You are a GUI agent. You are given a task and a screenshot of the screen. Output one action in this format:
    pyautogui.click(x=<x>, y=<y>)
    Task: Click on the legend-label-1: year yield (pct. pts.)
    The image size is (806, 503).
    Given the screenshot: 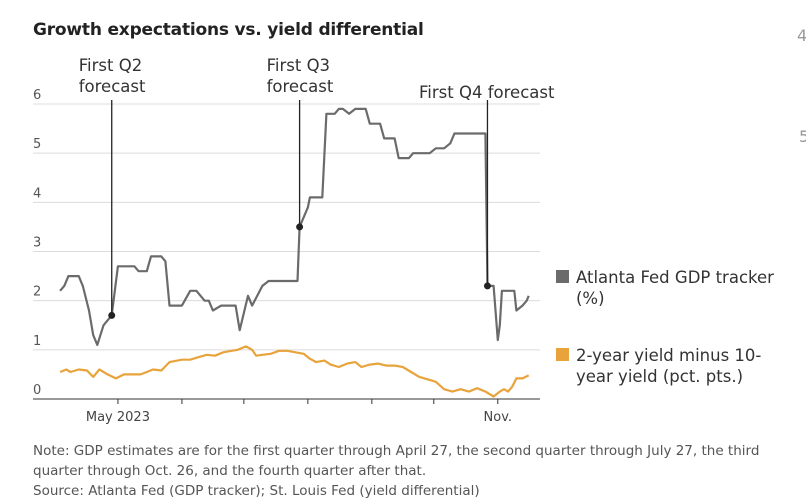 What is the action you would take?
    pyautogui.click(x=659, y=376)
    